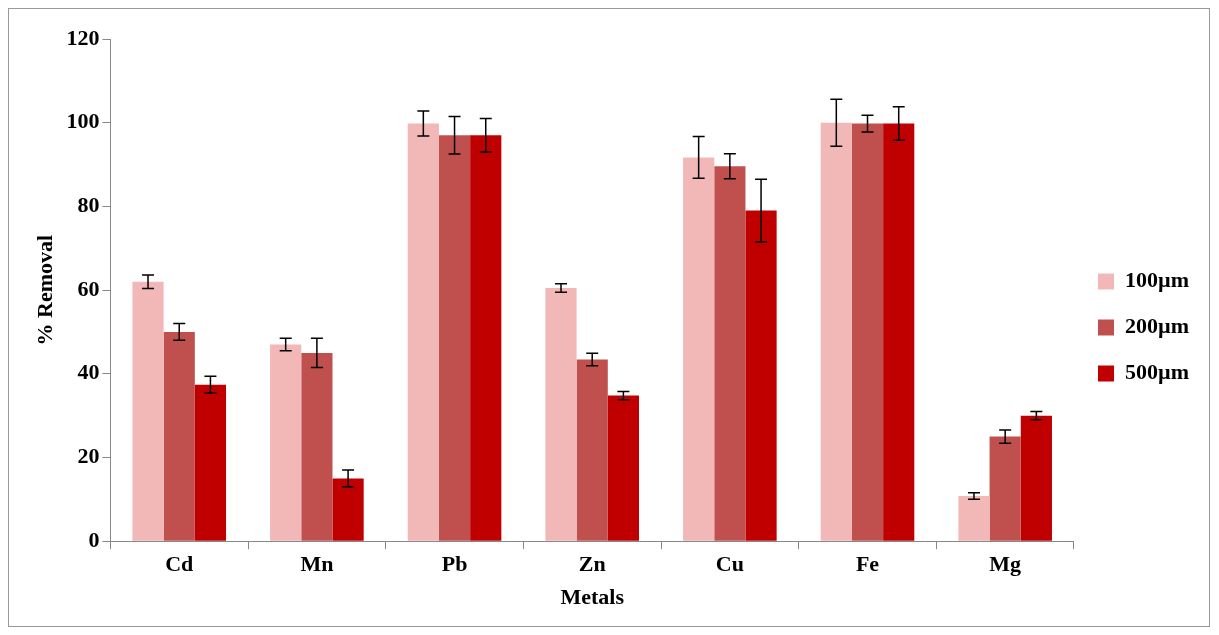  Describe the element at coordinates (729, 564) in the screenshot. I see `x-tick-label: Cu` at that location.